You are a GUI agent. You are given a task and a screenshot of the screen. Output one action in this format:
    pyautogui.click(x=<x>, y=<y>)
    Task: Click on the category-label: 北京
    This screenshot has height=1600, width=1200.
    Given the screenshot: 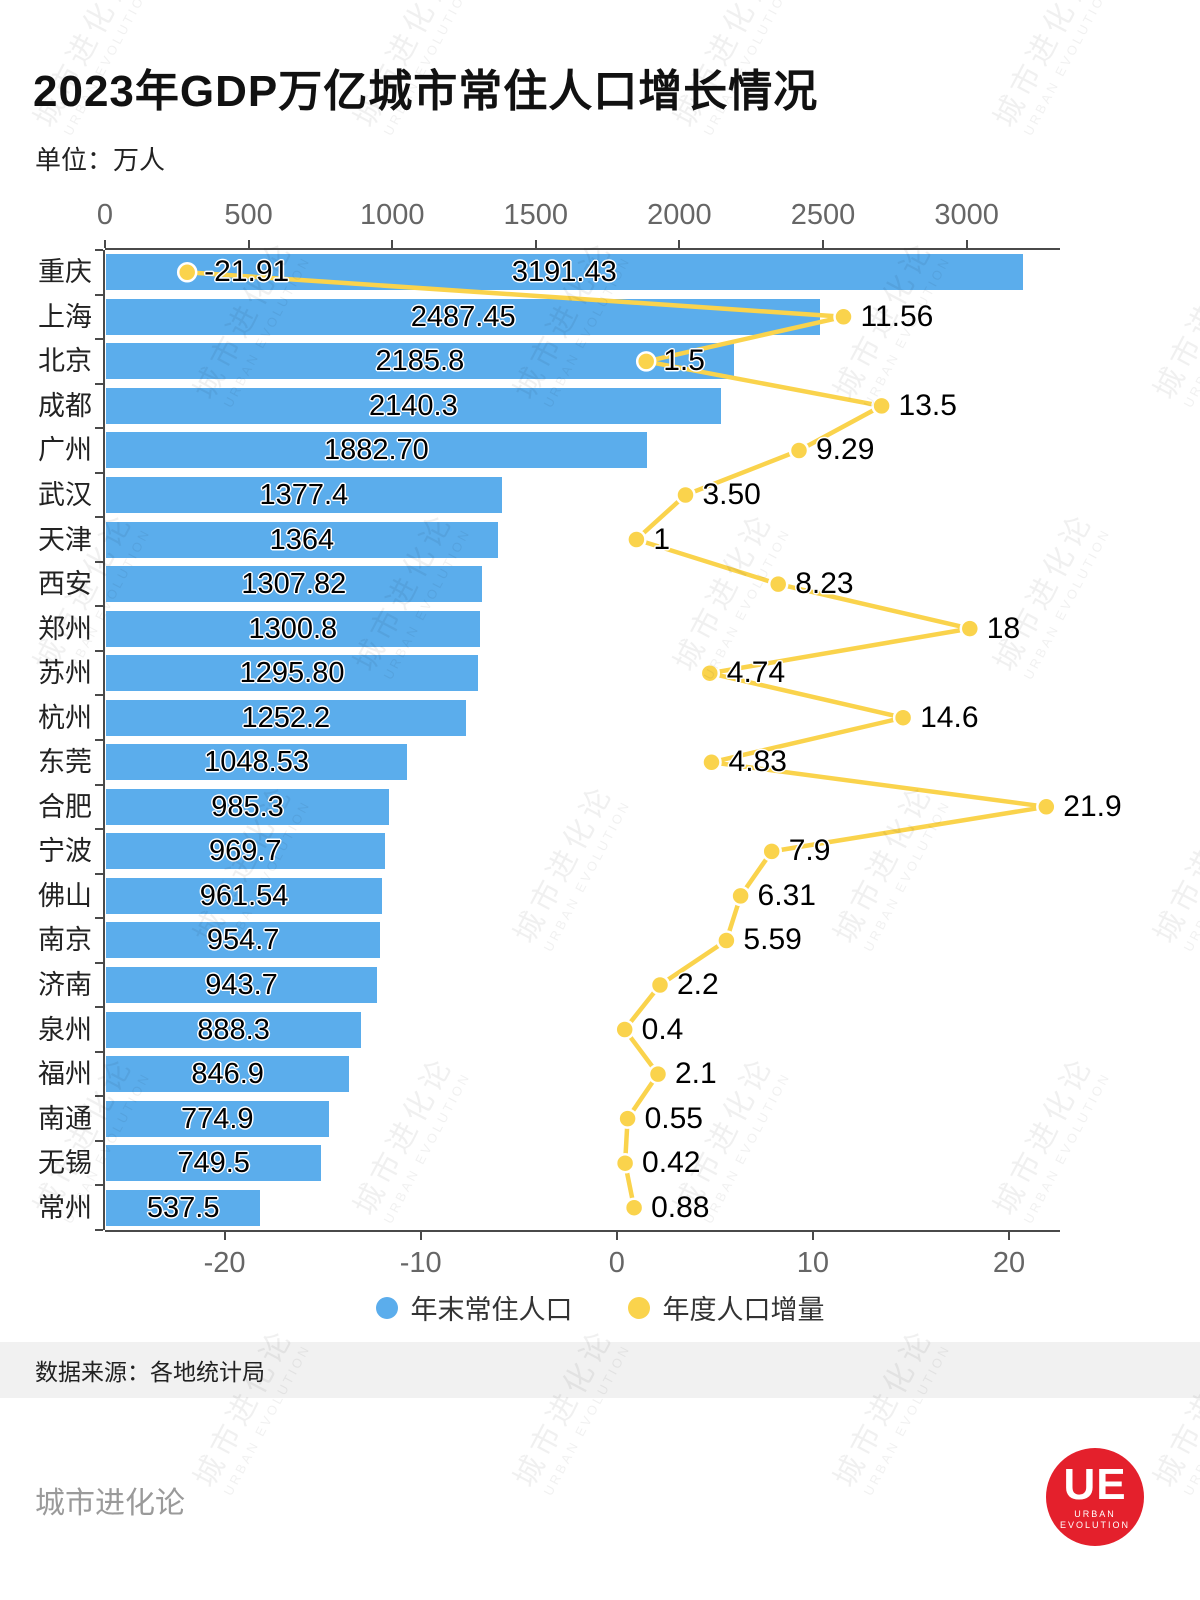 What is the action you would take?
    pyautogui.click(x=65, y=361)
    